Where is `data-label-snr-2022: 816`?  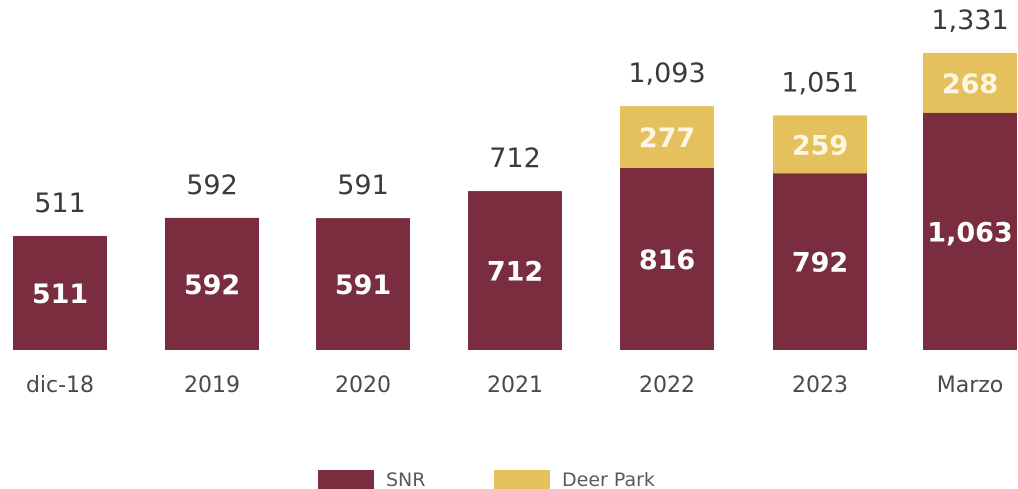 data-label-snr-2022: 816 is located at coordinates (667, 260).